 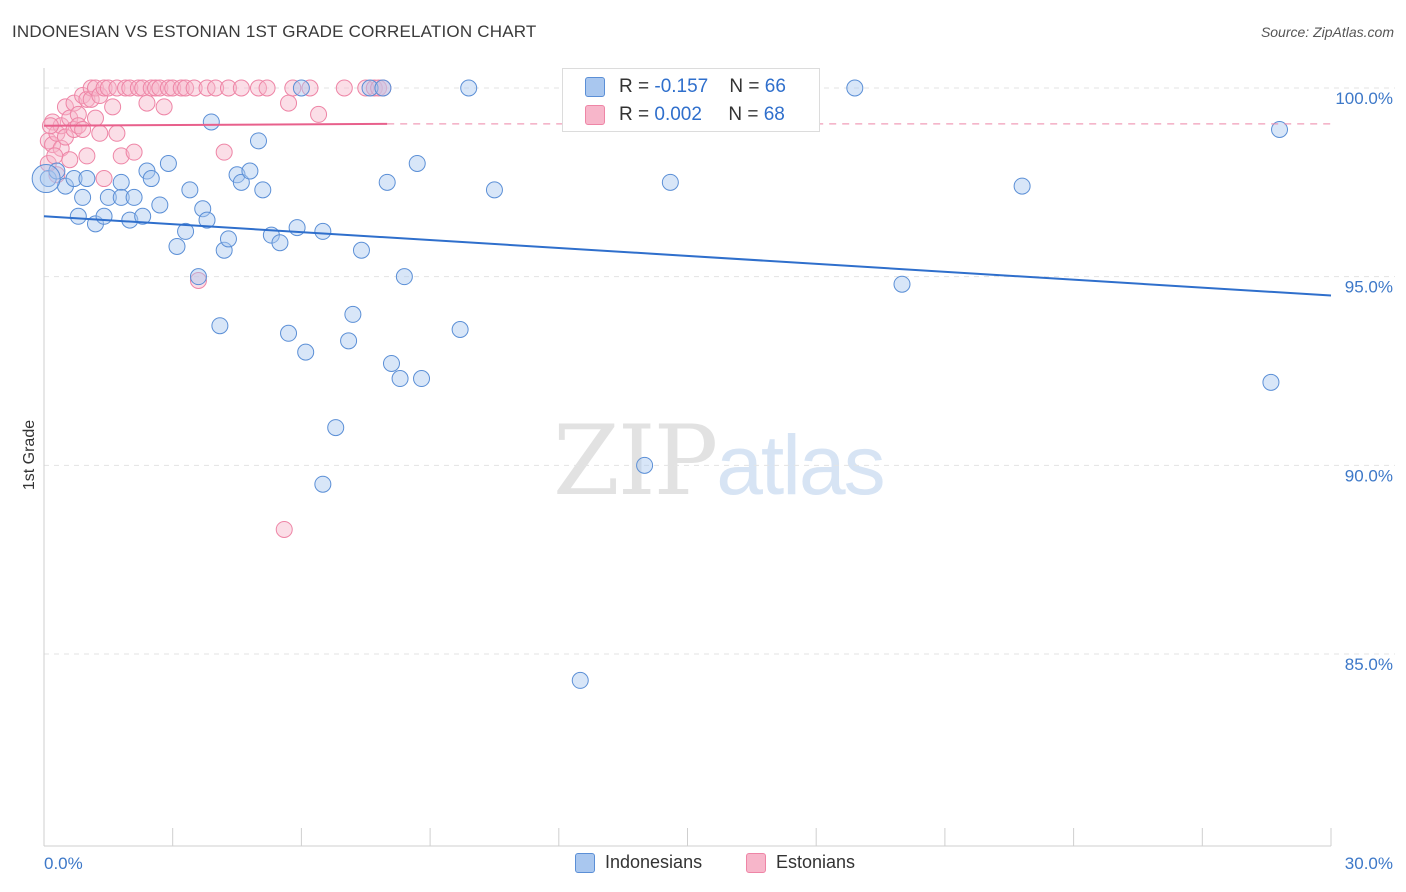 I want to click on legend-swatch-estonians, so click(x=595, y=115).